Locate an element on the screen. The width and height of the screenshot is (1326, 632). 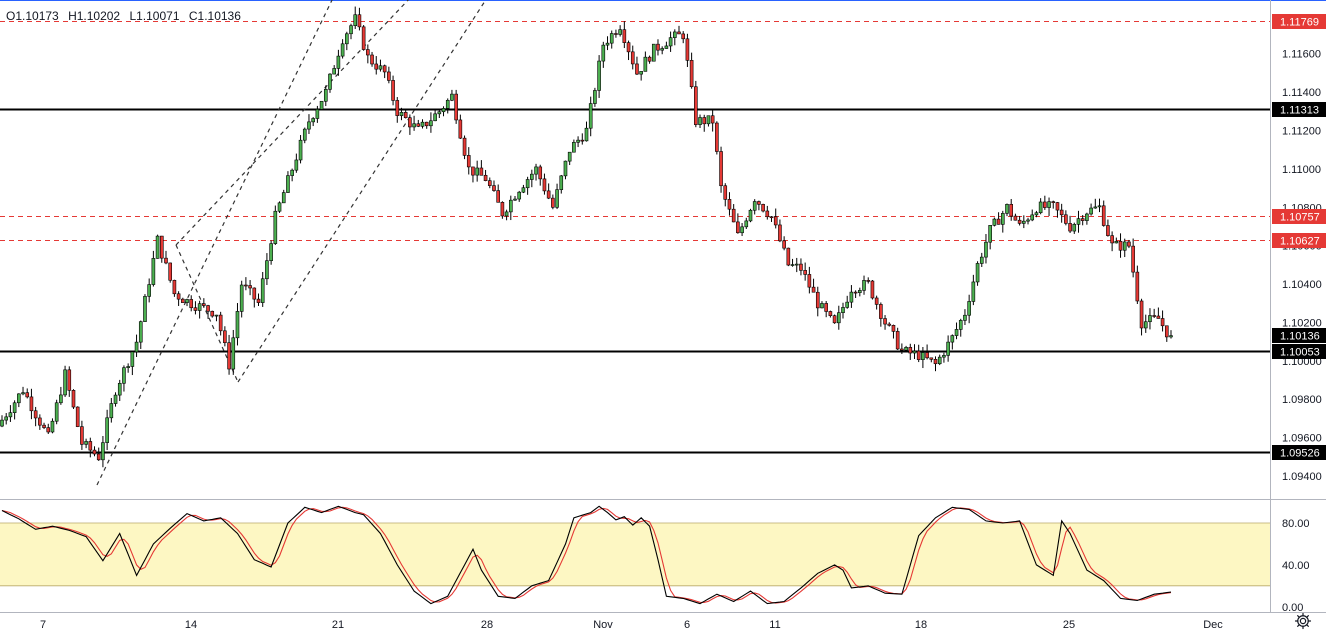
oscillator-tick-label: 0.00 is located at coordinates (1292, 608).